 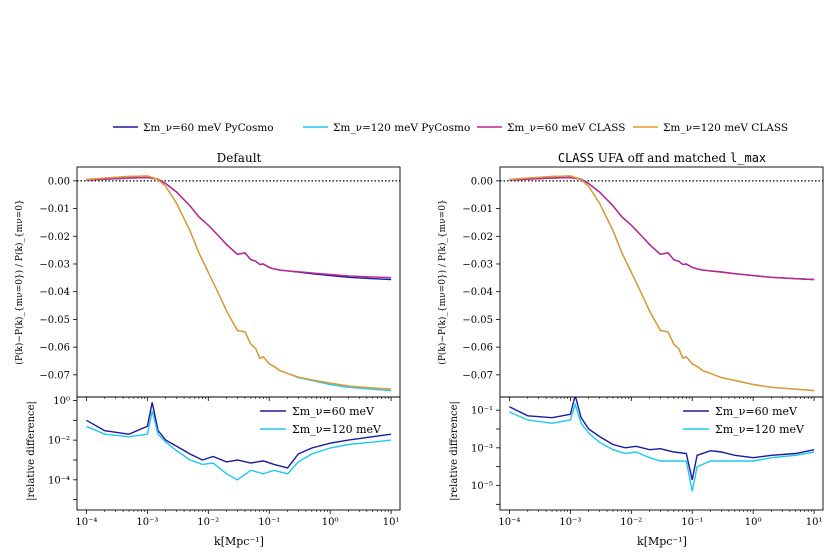 What do you see at coordinates (59, 480) in the screenshot?
I see `left-bottom-ytick-label: 10⁻⁴` at bounding box center [59, 480].